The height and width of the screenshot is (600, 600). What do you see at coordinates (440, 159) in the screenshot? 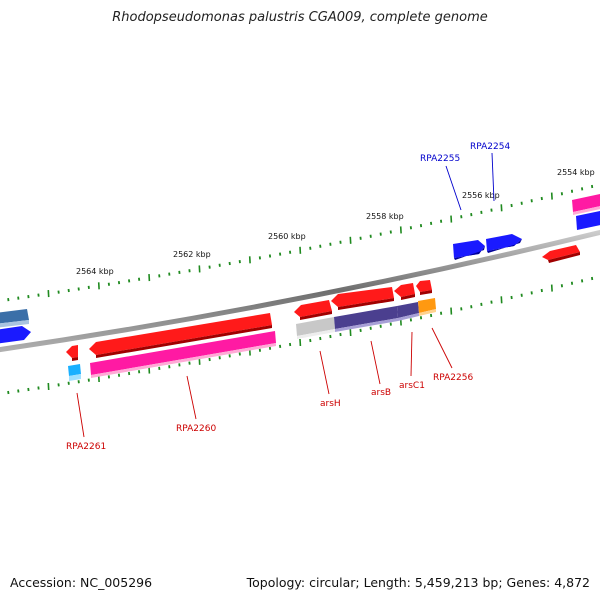
I see `label-rpa2255: RPA2255` at bounding box center [440, 159].